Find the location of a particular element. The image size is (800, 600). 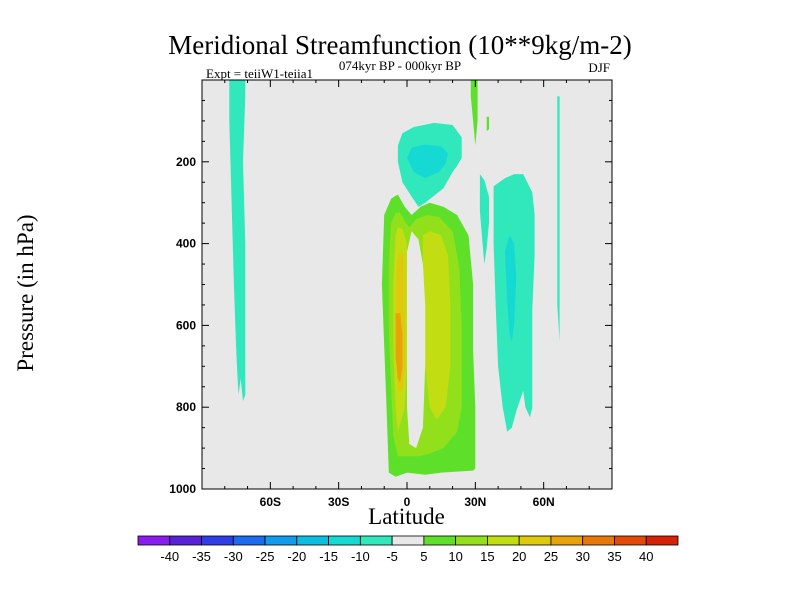

colorbar-label-7: -5 is located at coordinates (392, 556).